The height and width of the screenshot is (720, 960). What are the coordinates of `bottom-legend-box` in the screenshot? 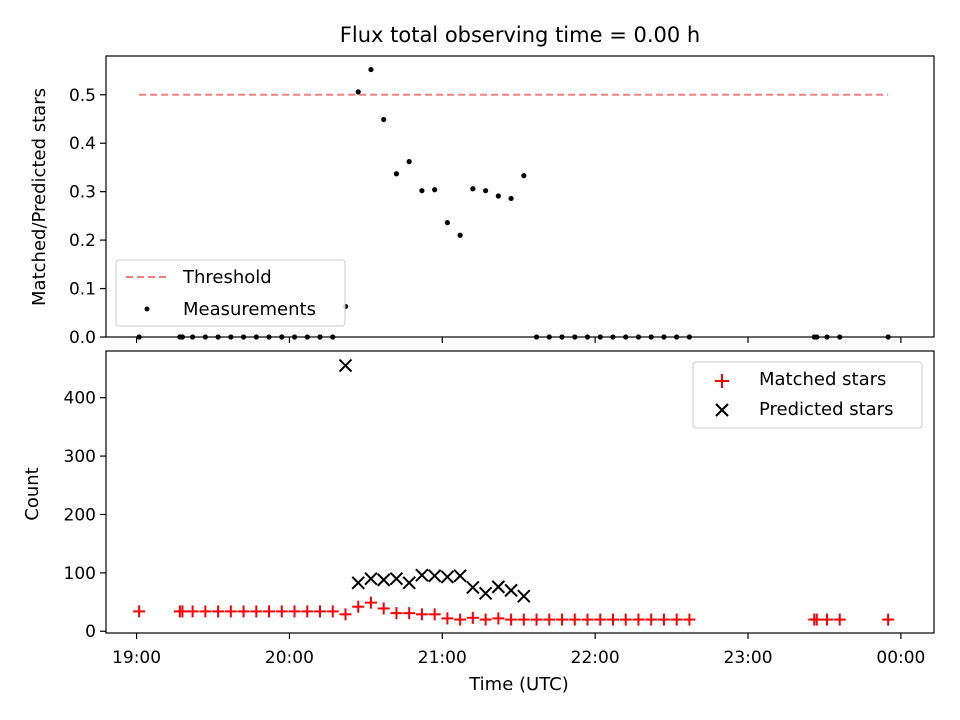 It's located at (807, 395).